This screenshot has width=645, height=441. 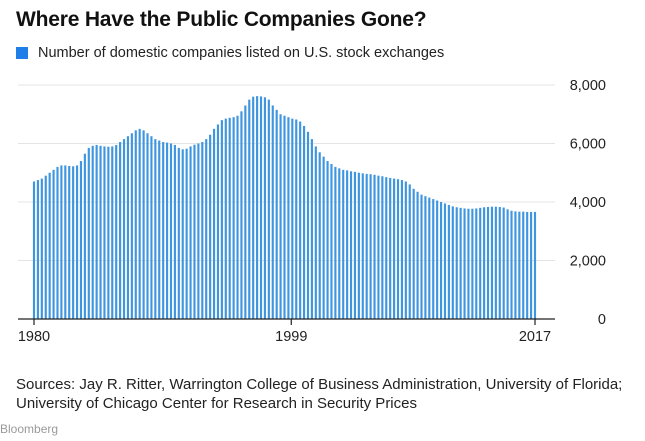 What do you see at coordinates (221, 19) in the screenshot?
I see `chart-title: Where Have the Public Companies Gone?` at bounding box center [221, 19].